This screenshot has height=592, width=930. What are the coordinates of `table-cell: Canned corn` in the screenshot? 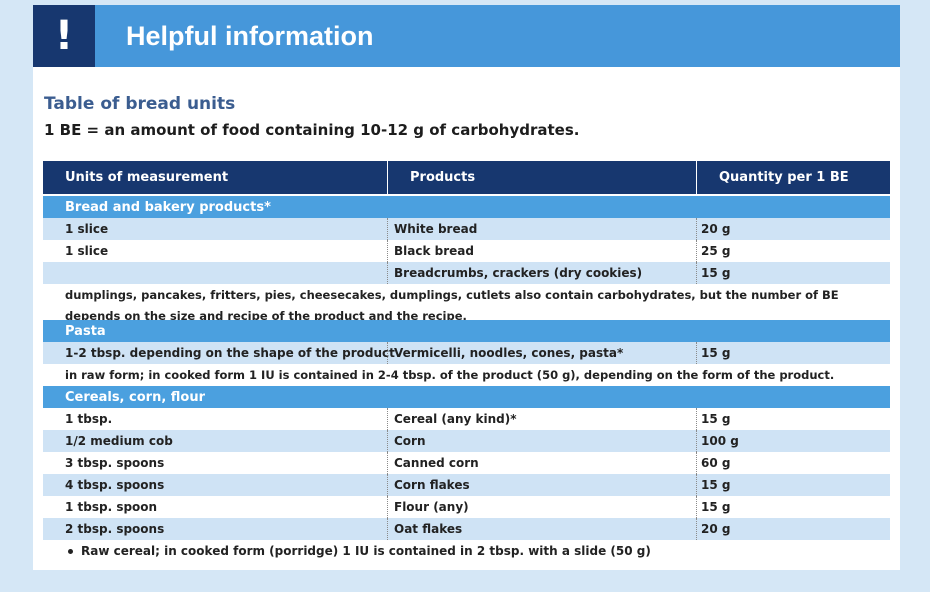 It's located at (545, 463).